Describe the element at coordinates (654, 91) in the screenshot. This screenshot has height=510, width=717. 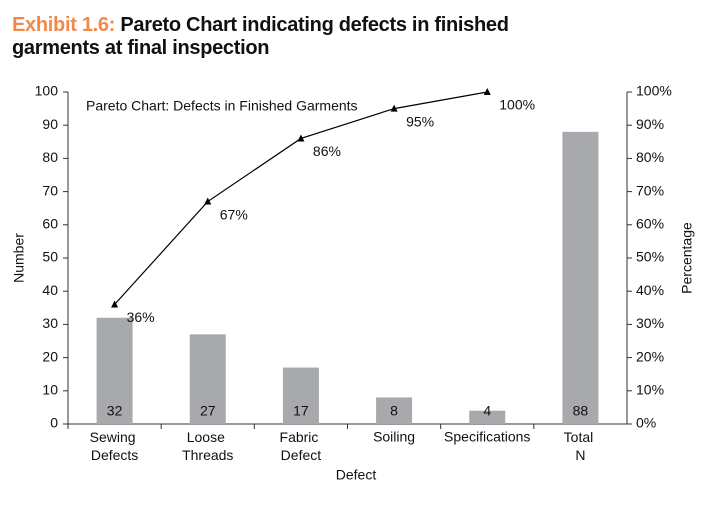
I see `y2-tick-label: 100%` at that location.